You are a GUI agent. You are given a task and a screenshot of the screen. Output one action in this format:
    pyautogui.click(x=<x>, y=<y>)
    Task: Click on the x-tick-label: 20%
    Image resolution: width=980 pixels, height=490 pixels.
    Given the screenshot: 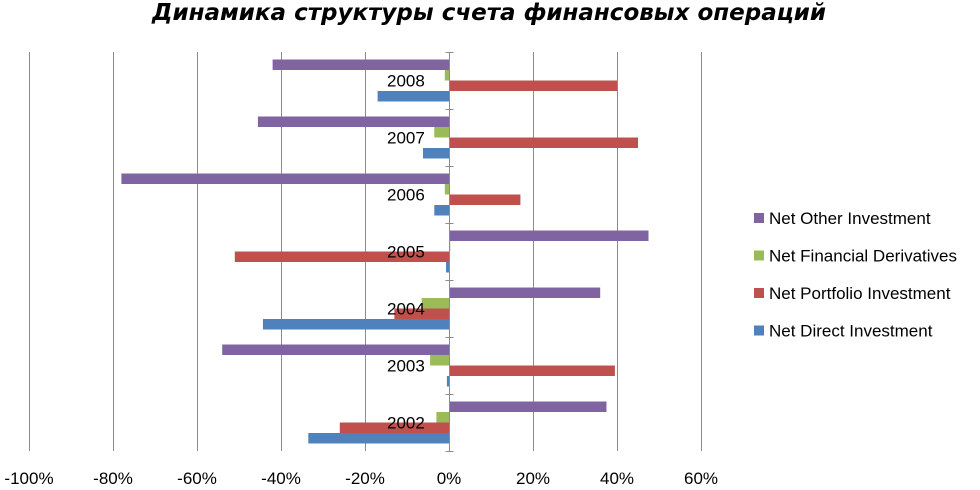 What is the action you would take?
    pyautogui.click(x=533, y=478)
    